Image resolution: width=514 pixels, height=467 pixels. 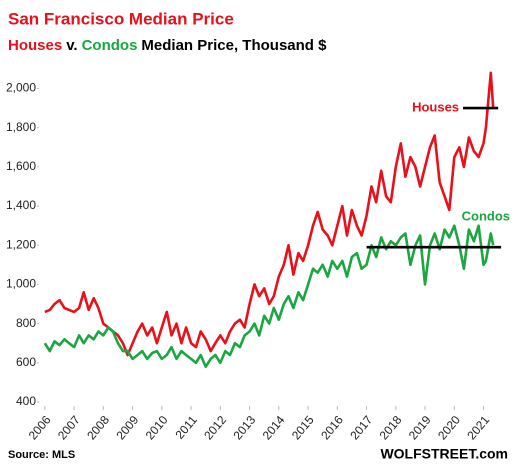 I want to click on x-tick-label: 2017, so click(x=361, y=428).